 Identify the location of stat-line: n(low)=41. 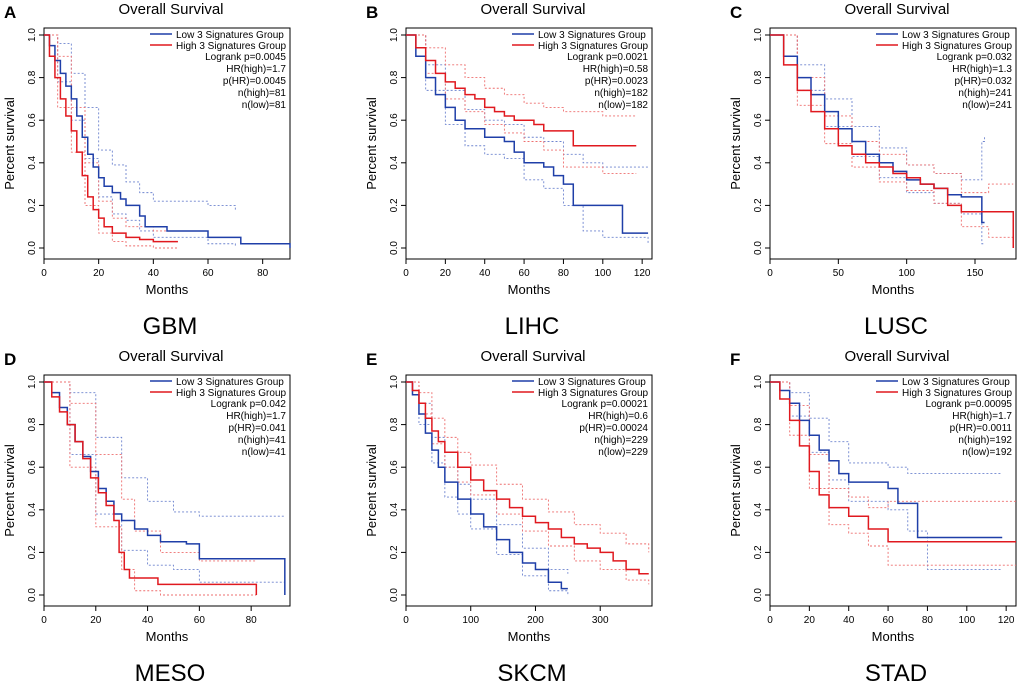
(264, 452).